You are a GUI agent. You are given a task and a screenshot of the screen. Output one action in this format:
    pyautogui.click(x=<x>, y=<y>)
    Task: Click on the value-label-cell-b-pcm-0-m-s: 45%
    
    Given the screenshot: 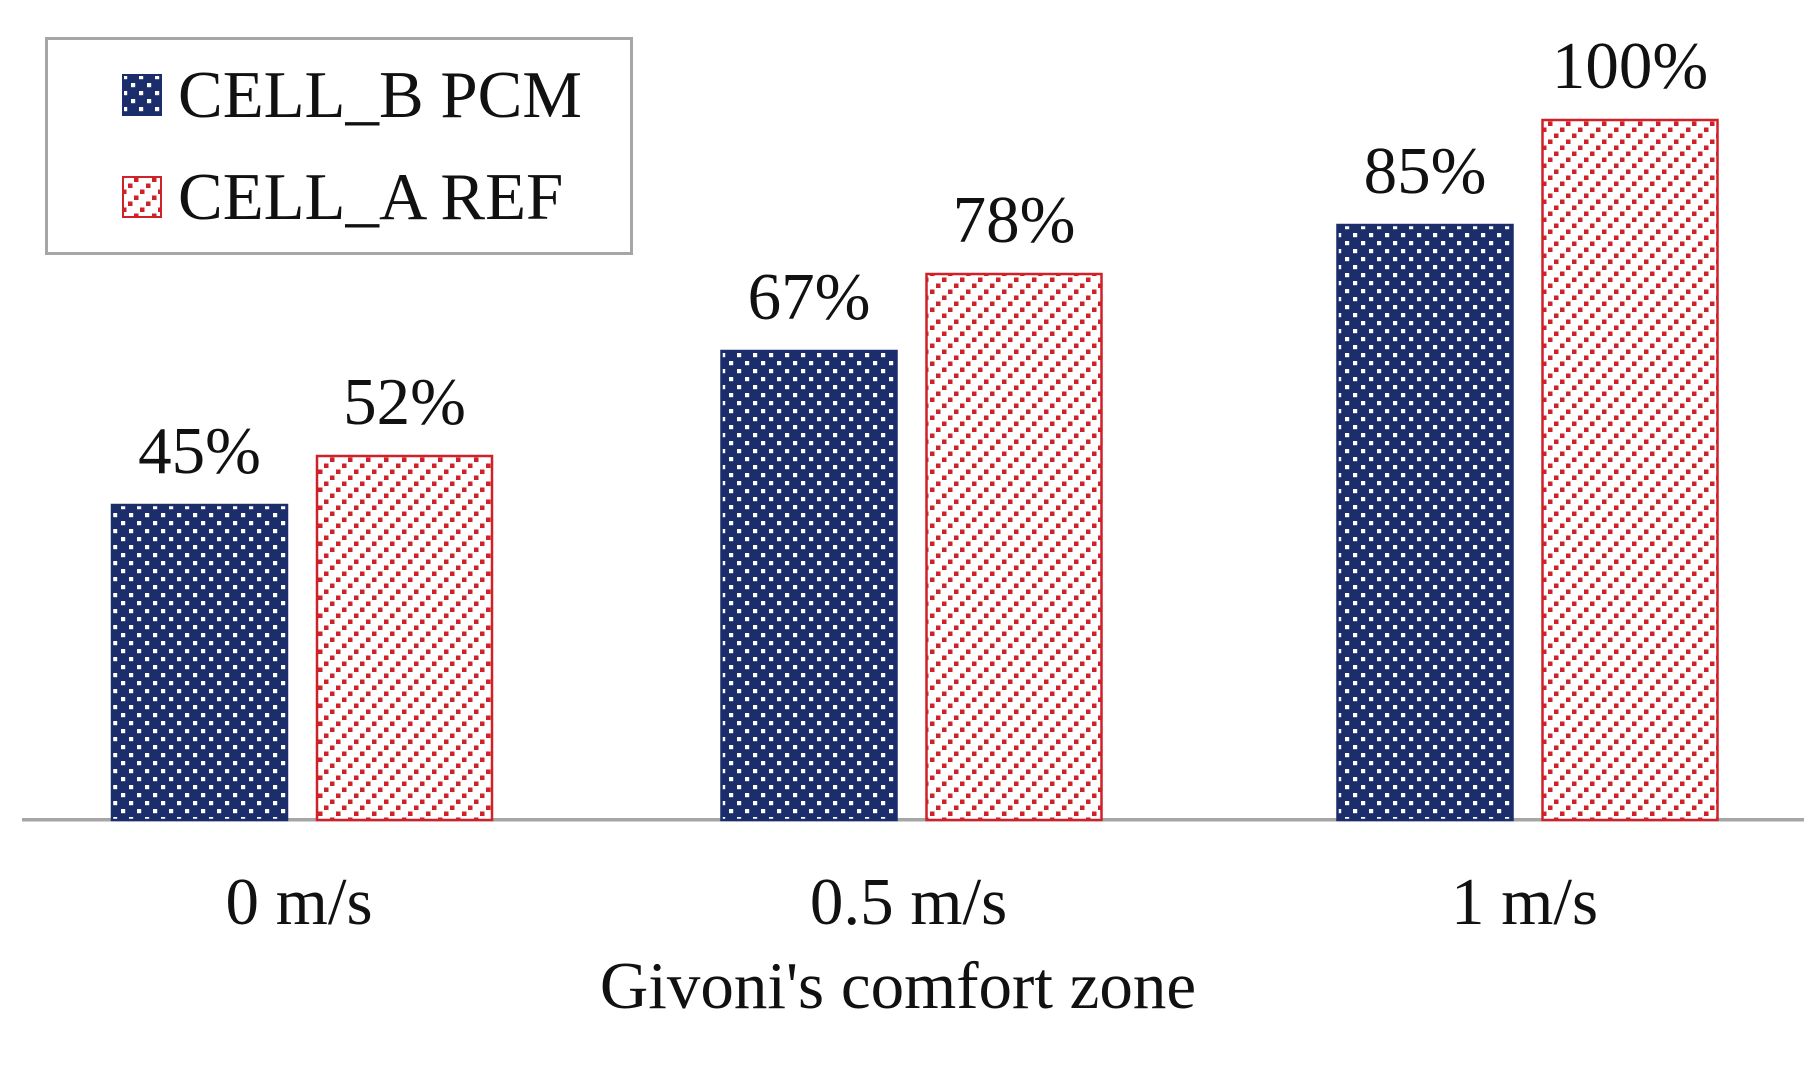 What is the action you would take?
    pyautogui.click(x=199, y=451)
    